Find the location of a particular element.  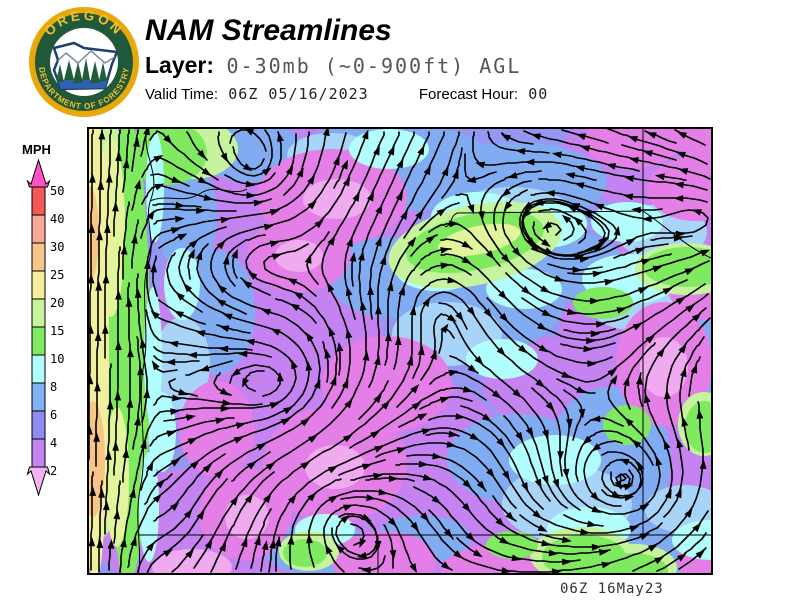

colorbar-tick-label: 25 is located at coordinates (57, 275).